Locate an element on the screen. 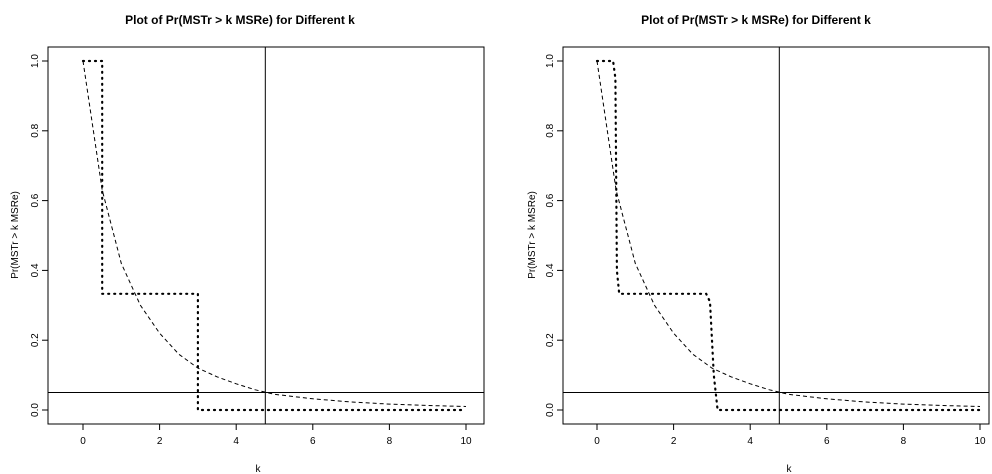  left-panel-y-axis: 0.0 0.2 0.4 0.6 0.8 1.0 is located at coordinates (39, 235).